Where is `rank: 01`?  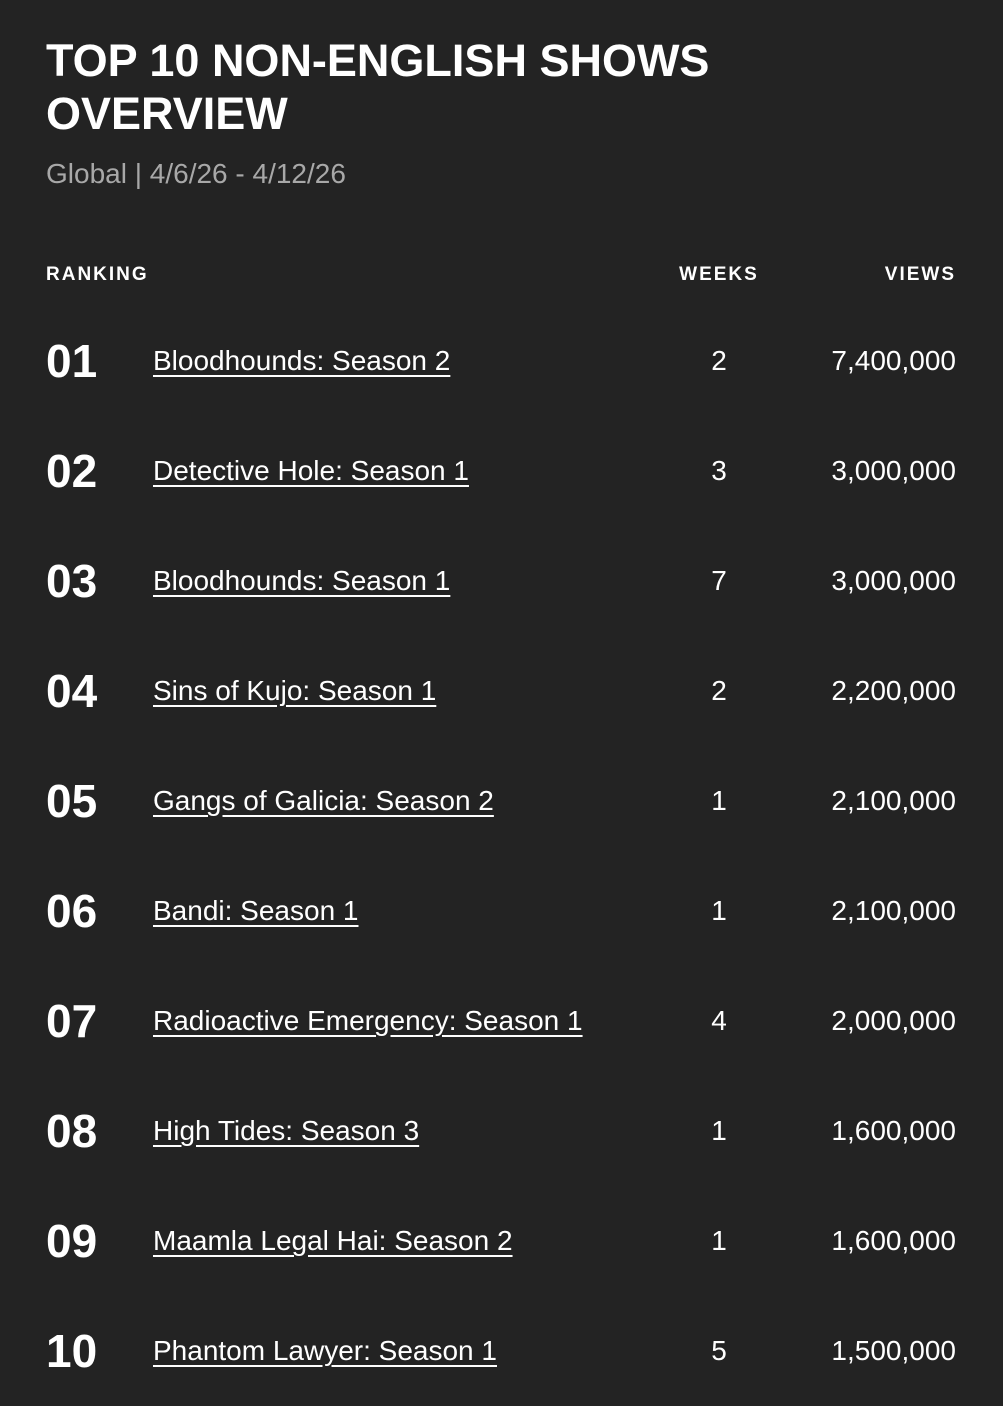 rank: 01 is located at coordinates (72, 361).